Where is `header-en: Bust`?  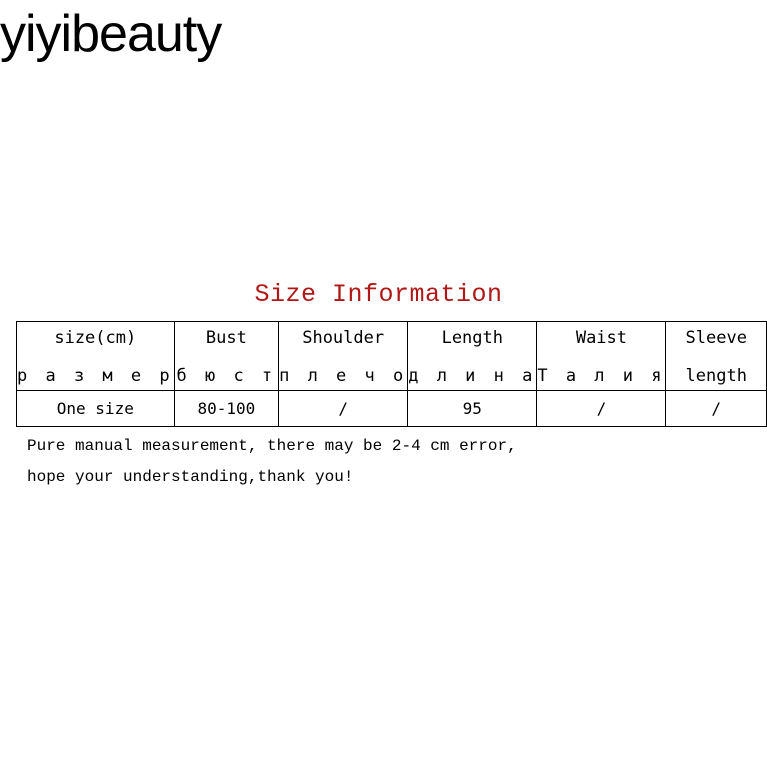 header-en: Bust is located at coordinates (226, 338).